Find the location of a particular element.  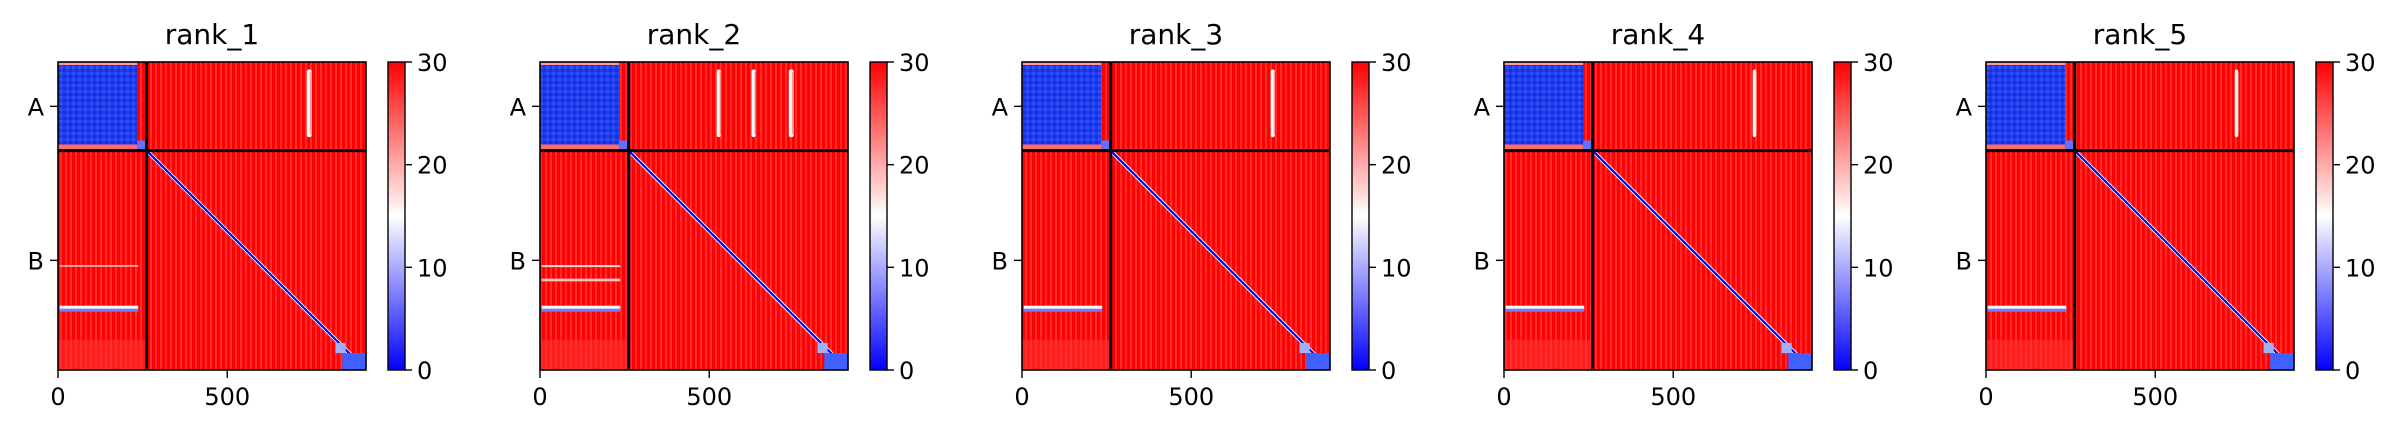

panel-title: rank_2 is located at coordinates (694, 34).